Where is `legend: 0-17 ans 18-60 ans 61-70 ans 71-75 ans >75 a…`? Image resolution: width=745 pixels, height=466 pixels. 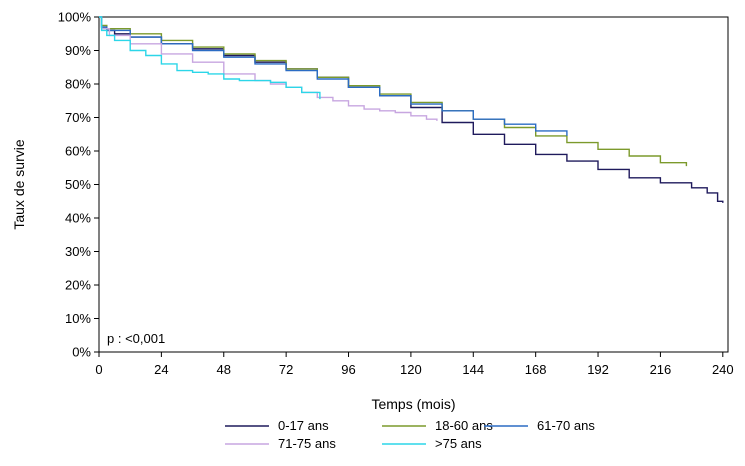 legend: 0-17 ans 18-60 ans 61-70 ans 71-75 ans >75 a… is located at coordinates (410, 434).